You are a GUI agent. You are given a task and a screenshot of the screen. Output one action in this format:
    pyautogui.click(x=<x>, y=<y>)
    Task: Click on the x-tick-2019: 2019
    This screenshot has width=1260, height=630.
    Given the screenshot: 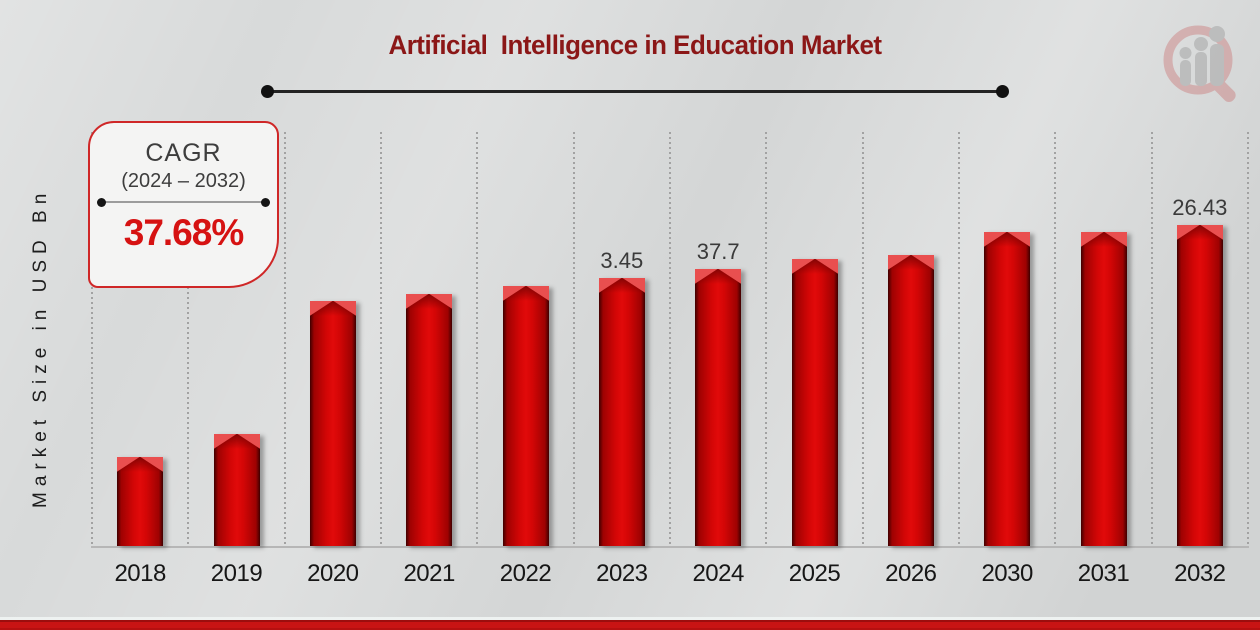 What is the action you would take?
    pyautogui.click(x=236, y=573)
    